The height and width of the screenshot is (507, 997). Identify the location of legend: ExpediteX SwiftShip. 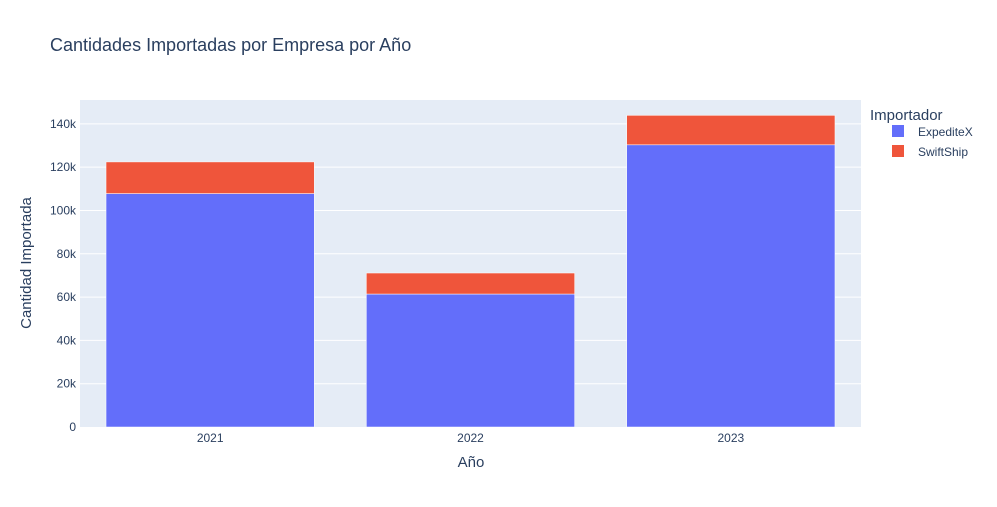
(932, 142).